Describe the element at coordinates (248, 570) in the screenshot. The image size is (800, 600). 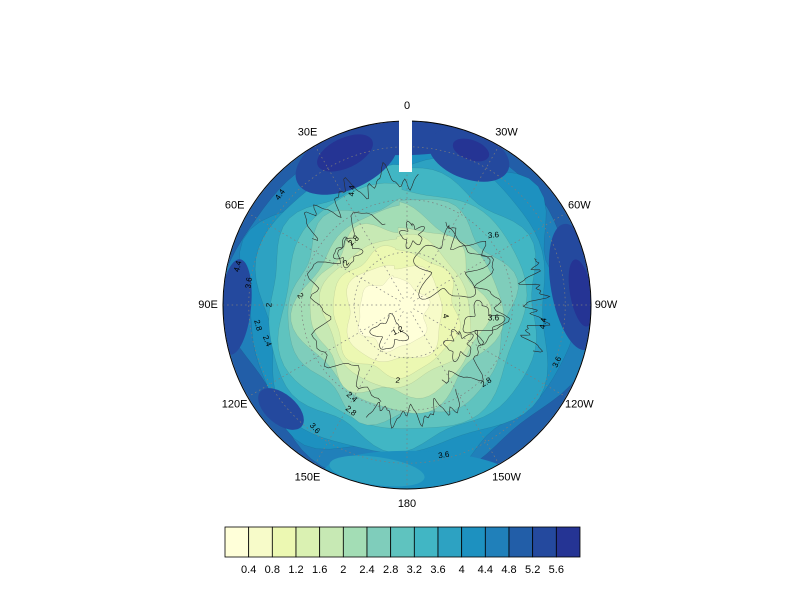
I see `colorbar-tick-label: 0.4` at that location.